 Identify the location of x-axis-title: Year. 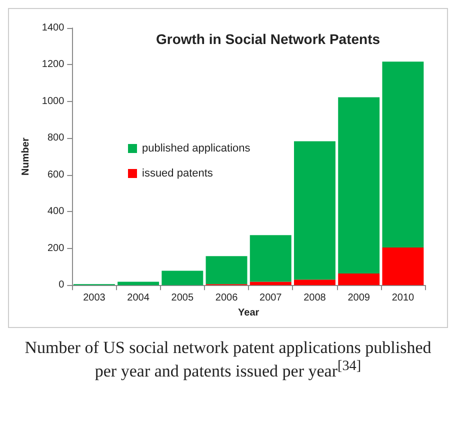
(249, 313).